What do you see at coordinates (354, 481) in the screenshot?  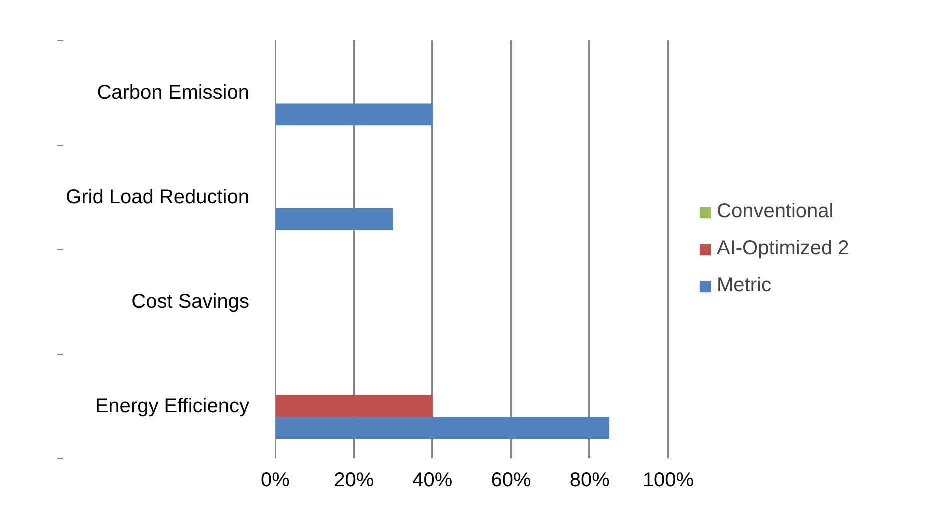 I see `x-tick-label: 20%` at bounding box center [354, 481].